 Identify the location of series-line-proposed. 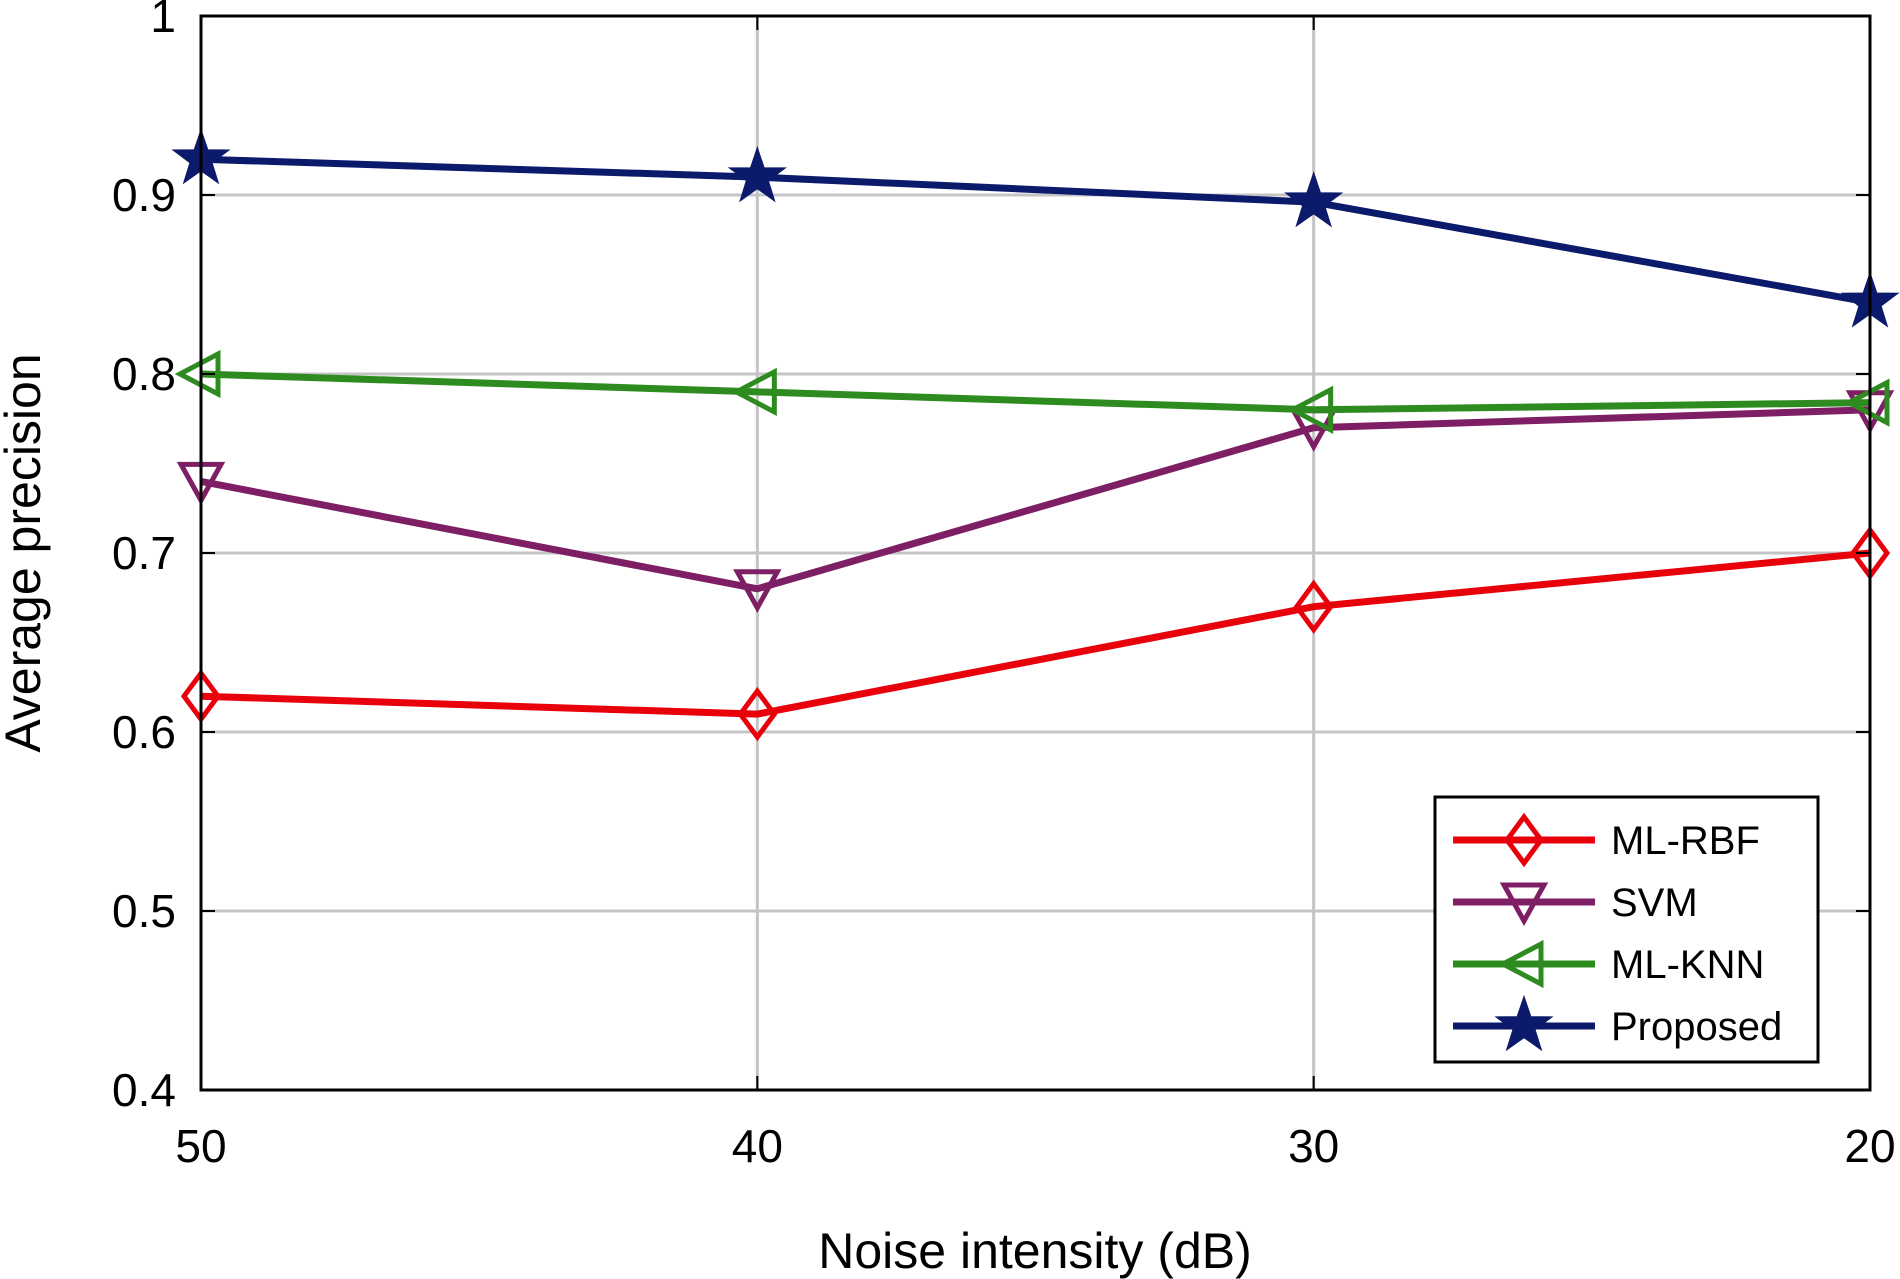
(1035, 230).